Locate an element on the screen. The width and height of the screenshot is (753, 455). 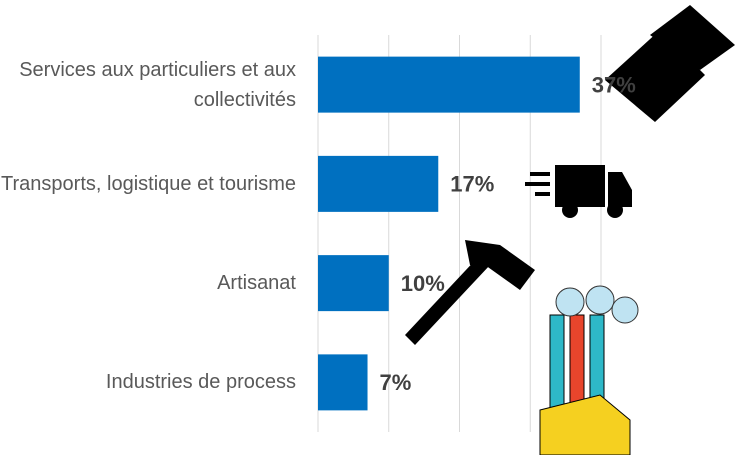
category-label: Artisanat is located at coordinates (256, 283).